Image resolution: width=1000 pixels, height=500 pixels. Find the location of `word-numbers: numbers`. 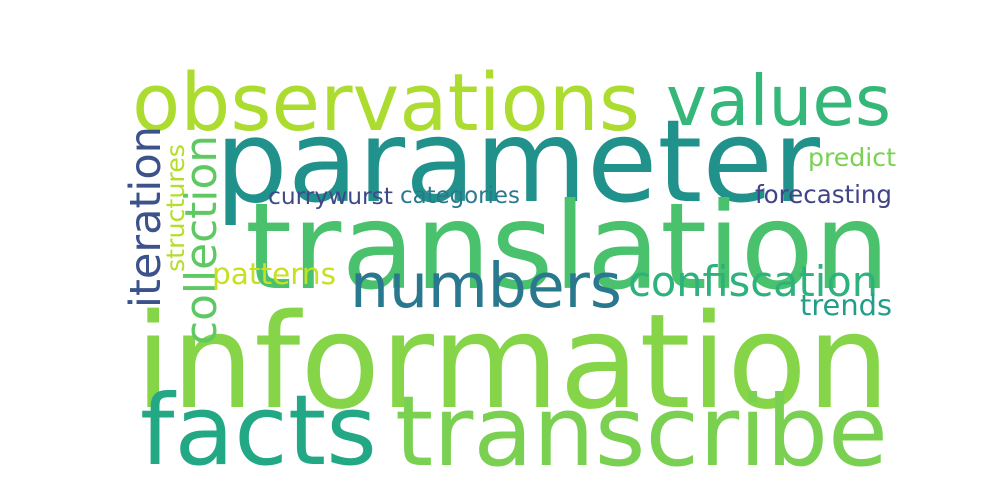

word-numbers: numbers is located at coordinates (486, 286).